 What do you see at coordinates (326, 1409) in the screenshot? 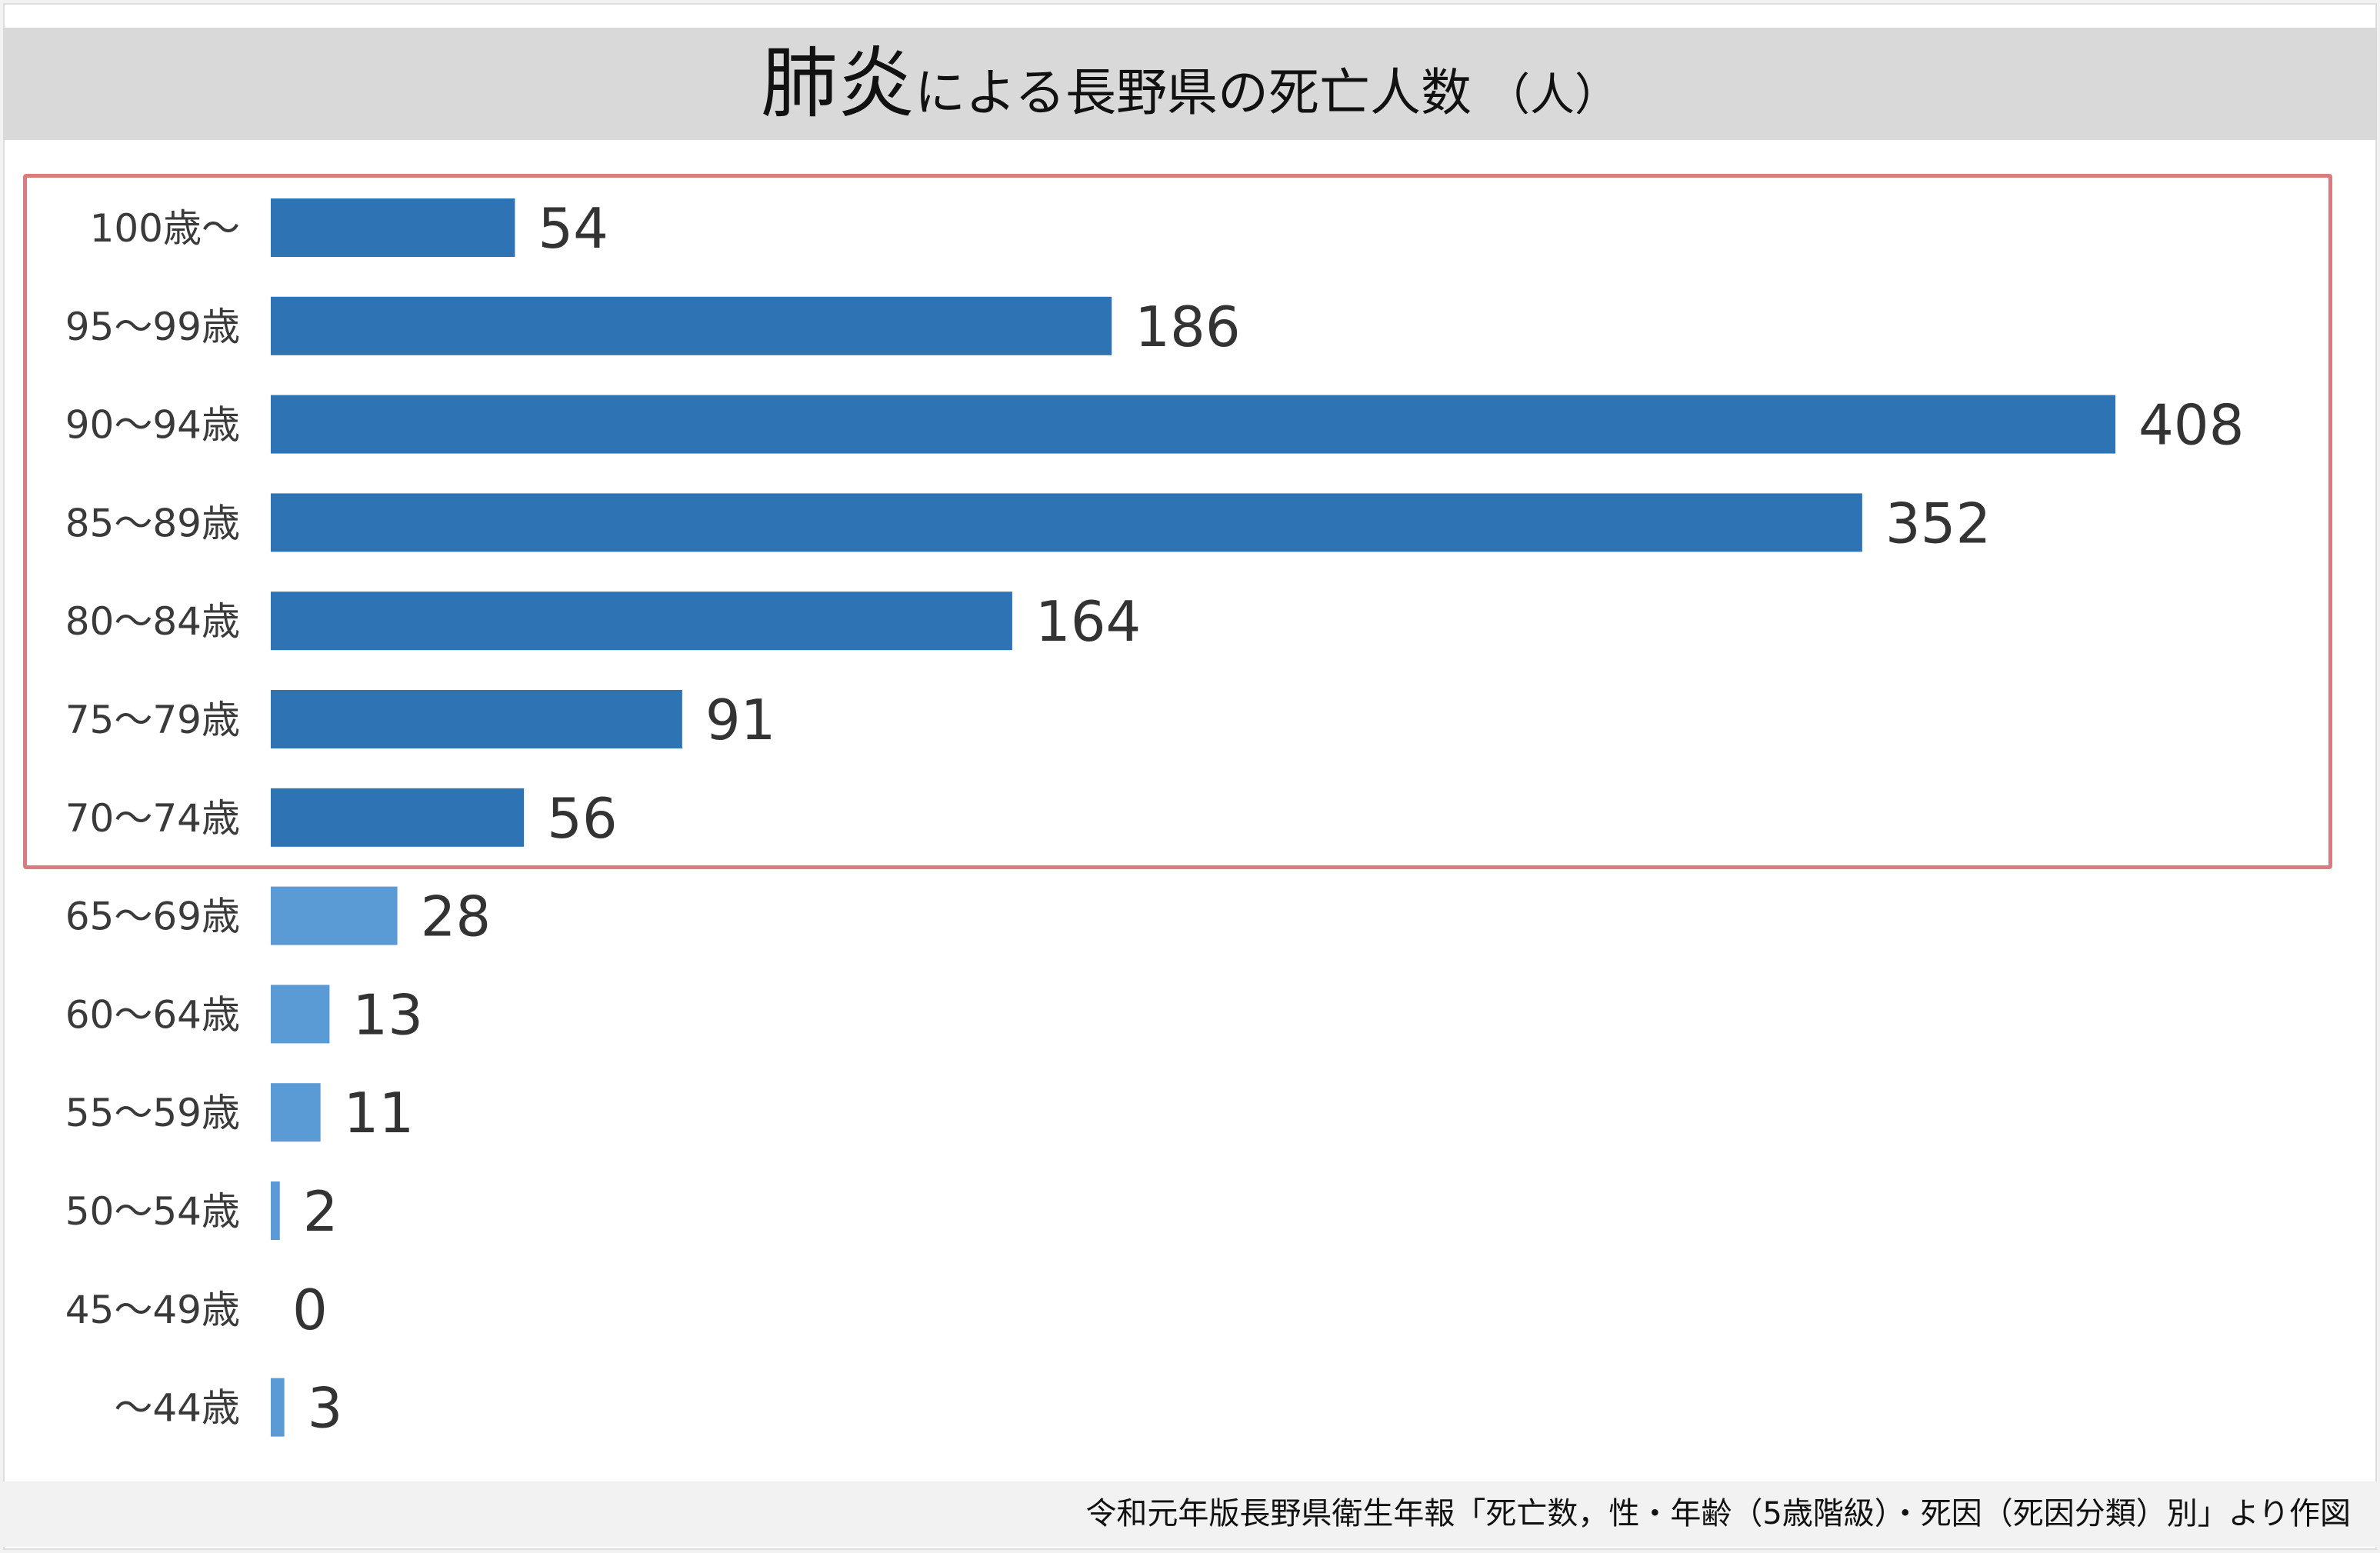
I see `value-label: 3` at bounding box center [326, 1409].